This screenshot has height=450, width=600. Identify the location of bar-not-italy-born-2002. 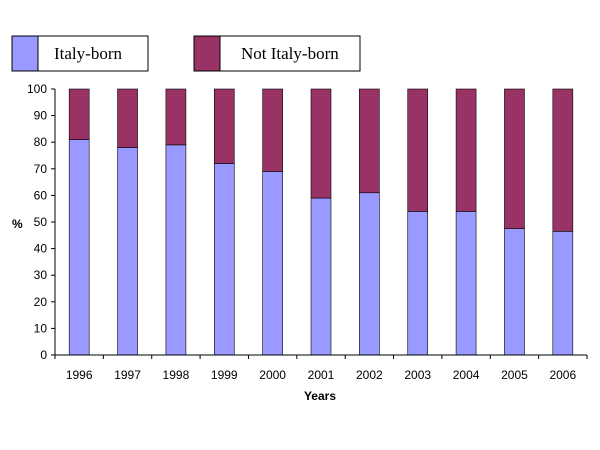
(369, 141).